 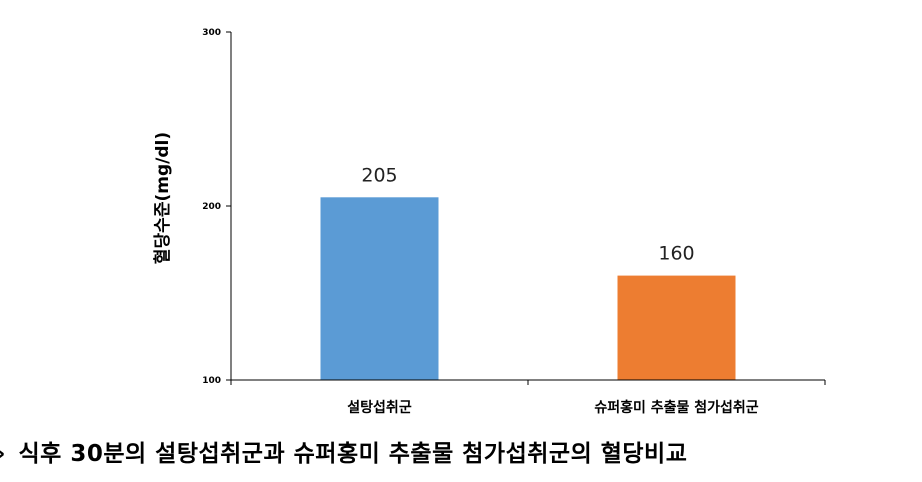 What do you see at coordinates (211, 33) in the screenshot?
I see `y-tick-label: 300` at bounding box center [211, 33].